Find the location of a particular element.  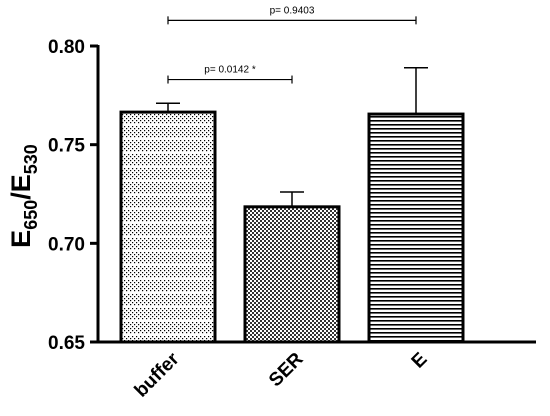

y-axis-label-main2: /E is located at coordinates (21, 187).